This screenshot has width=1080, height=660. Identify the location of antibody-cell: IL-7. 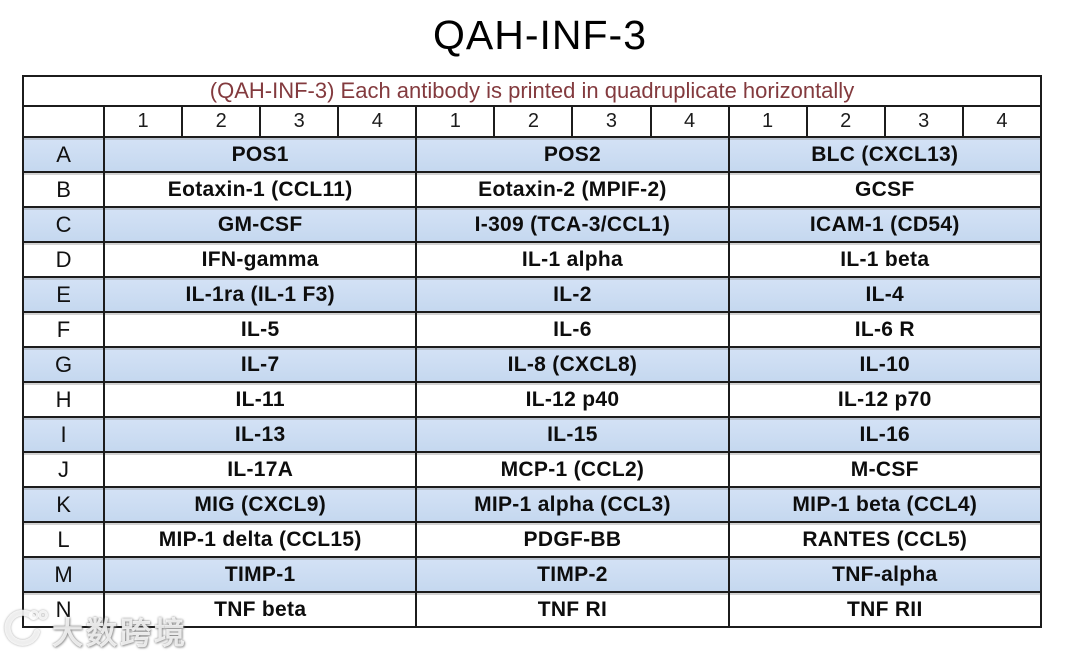
(260, 364).